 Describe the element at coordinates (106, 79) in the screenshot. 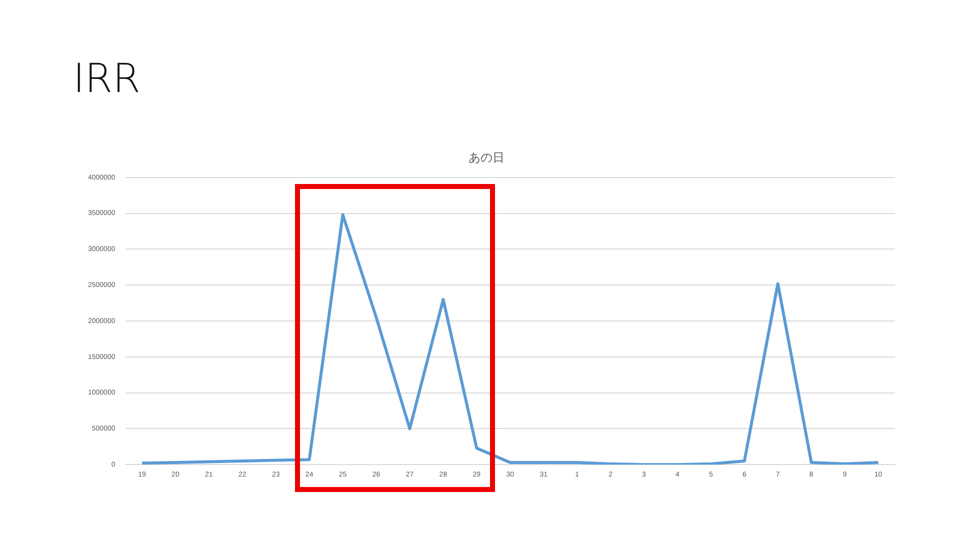

I see `chart-title: IRR` at that location.